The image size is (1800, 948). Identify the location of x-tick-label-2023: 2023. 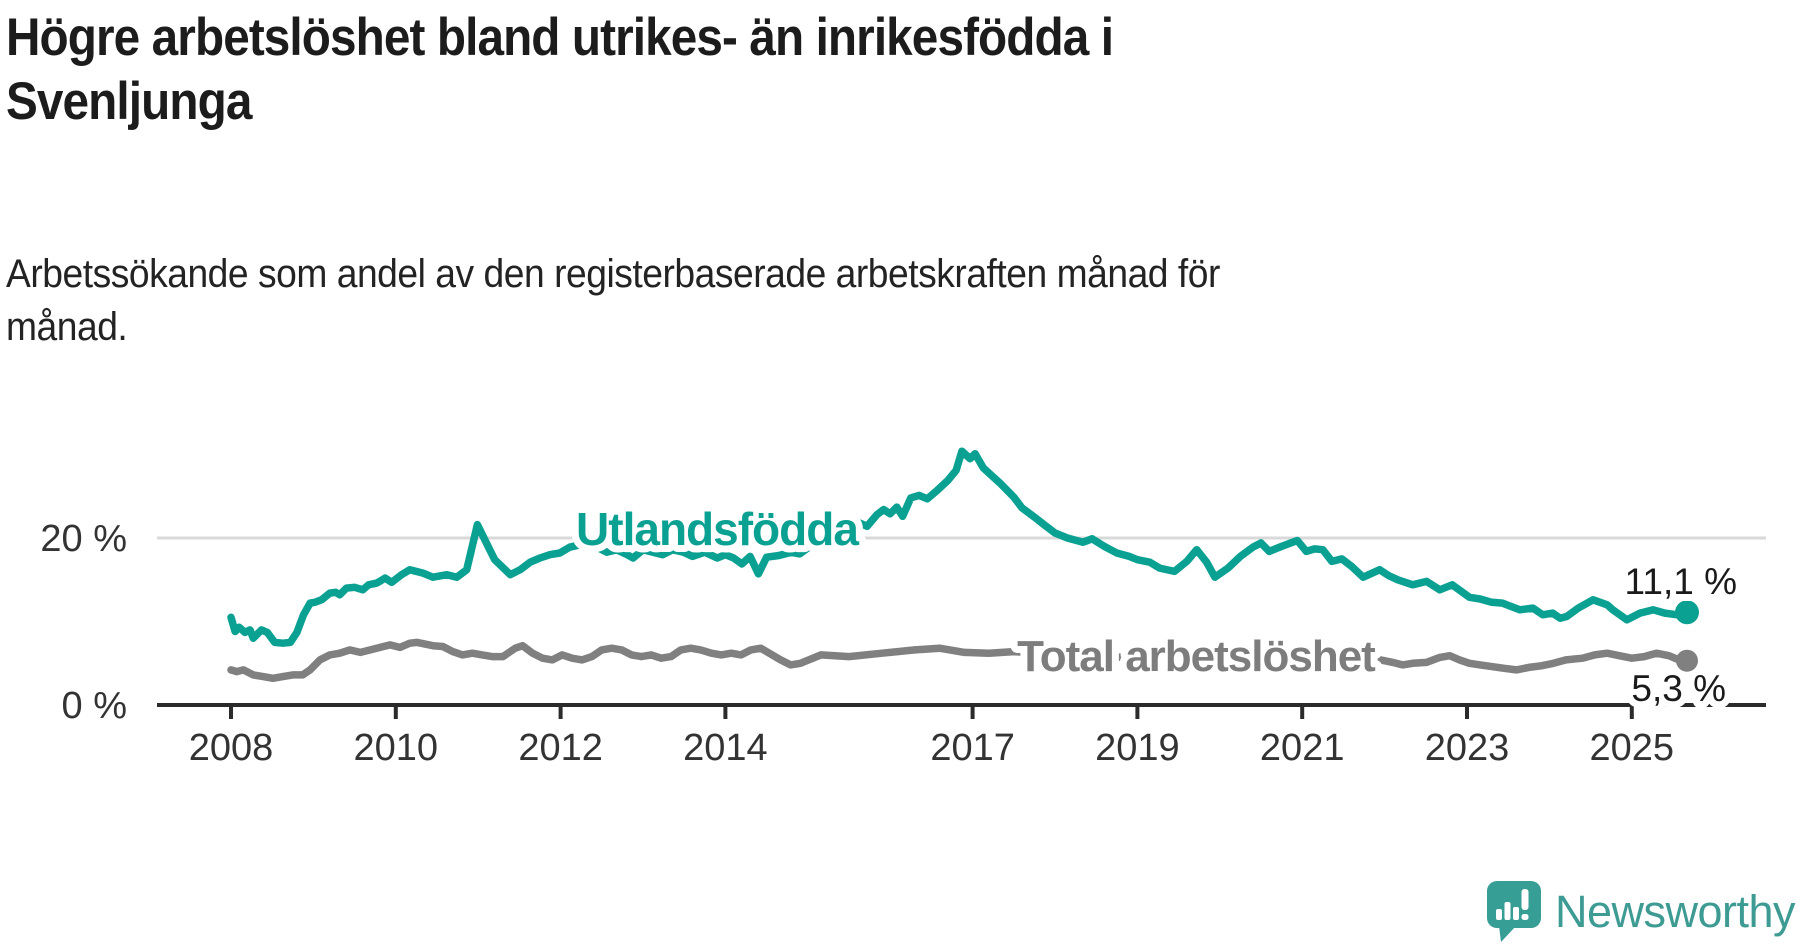
(1467, 748).